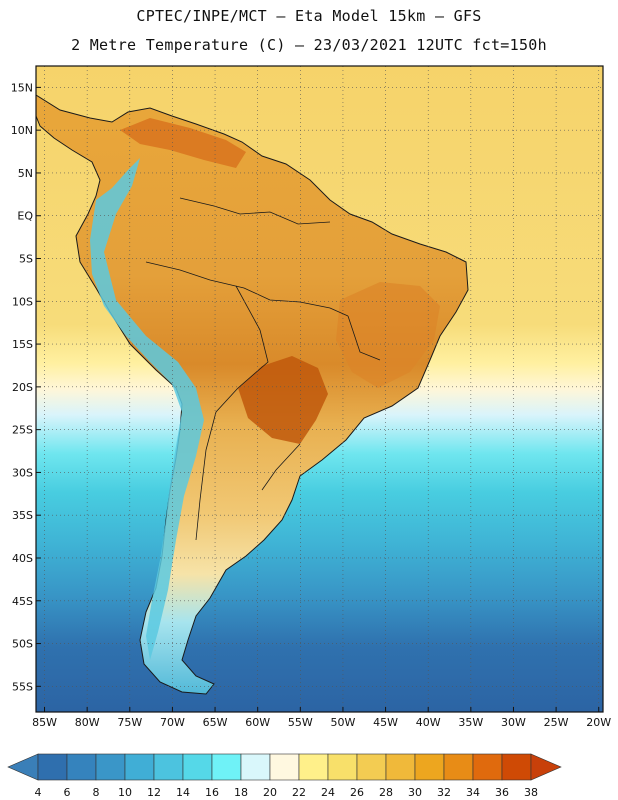  I want to click on lat-tick-label: 5S, so click(26, 259).